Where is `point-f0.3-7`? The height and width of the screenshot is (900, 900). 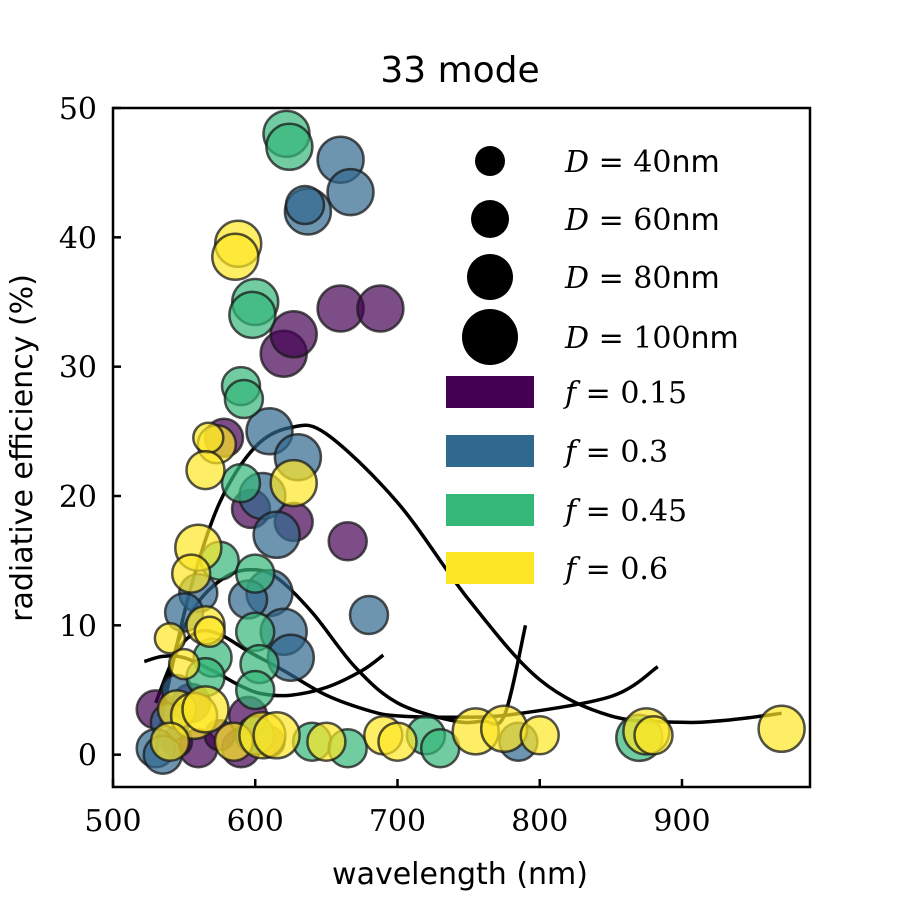
point-f0.3-7 is located at coordinates (276, 535).